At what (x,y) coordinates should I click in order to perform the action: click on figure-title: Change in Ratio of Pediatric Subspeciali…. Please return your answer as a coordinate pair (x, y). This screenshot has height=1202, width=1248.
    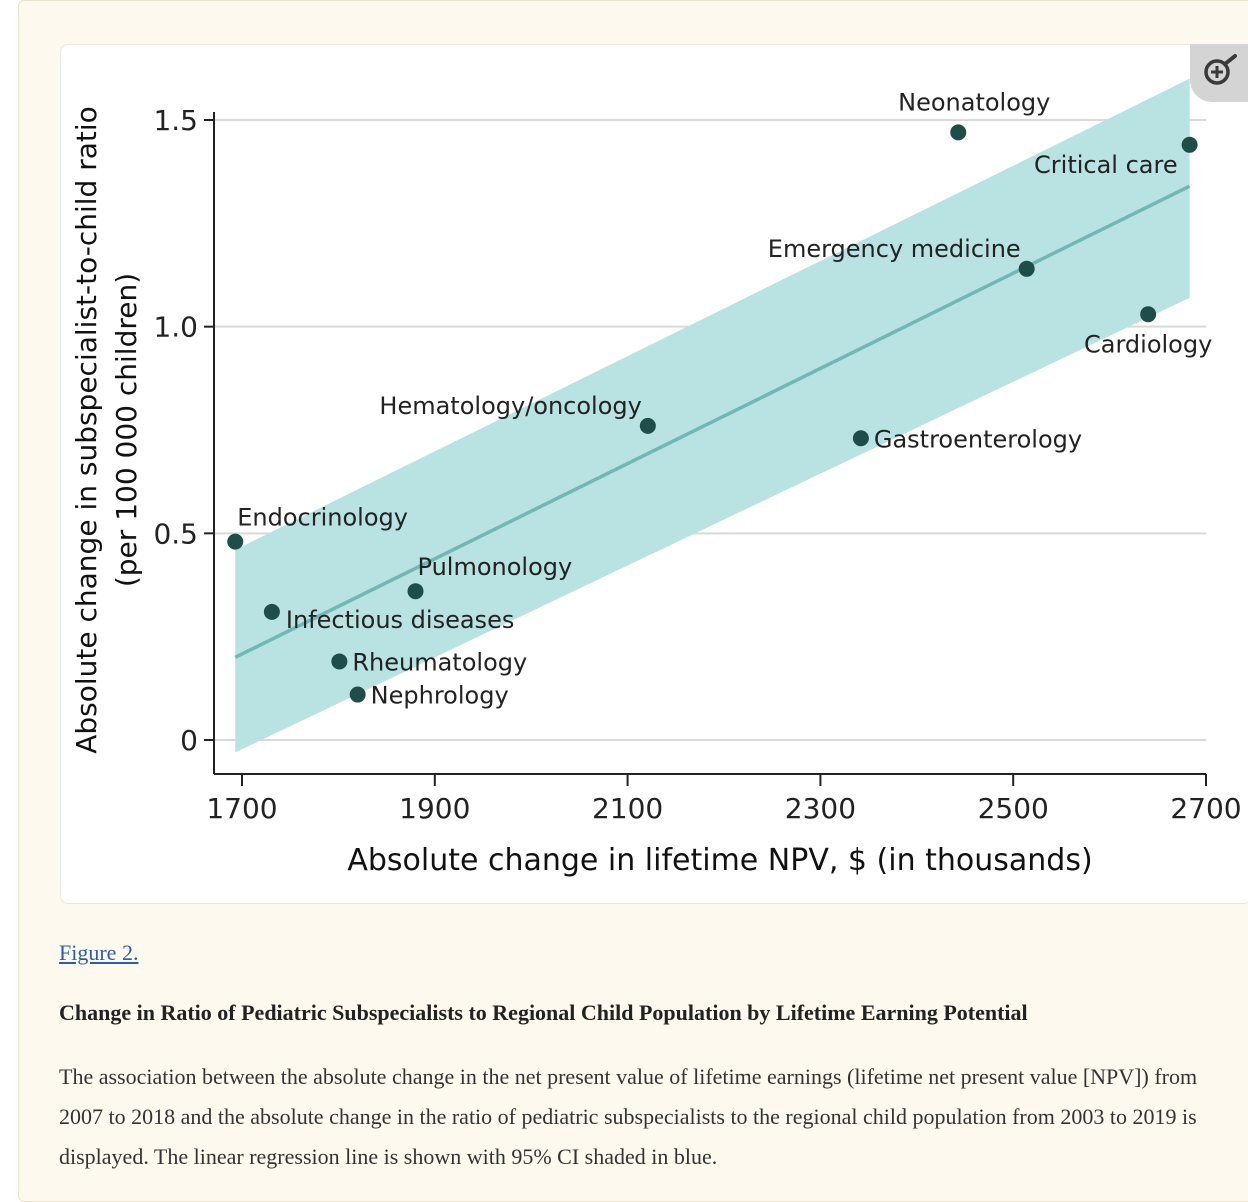
    Looking at the image, I should click on (543, 1012).